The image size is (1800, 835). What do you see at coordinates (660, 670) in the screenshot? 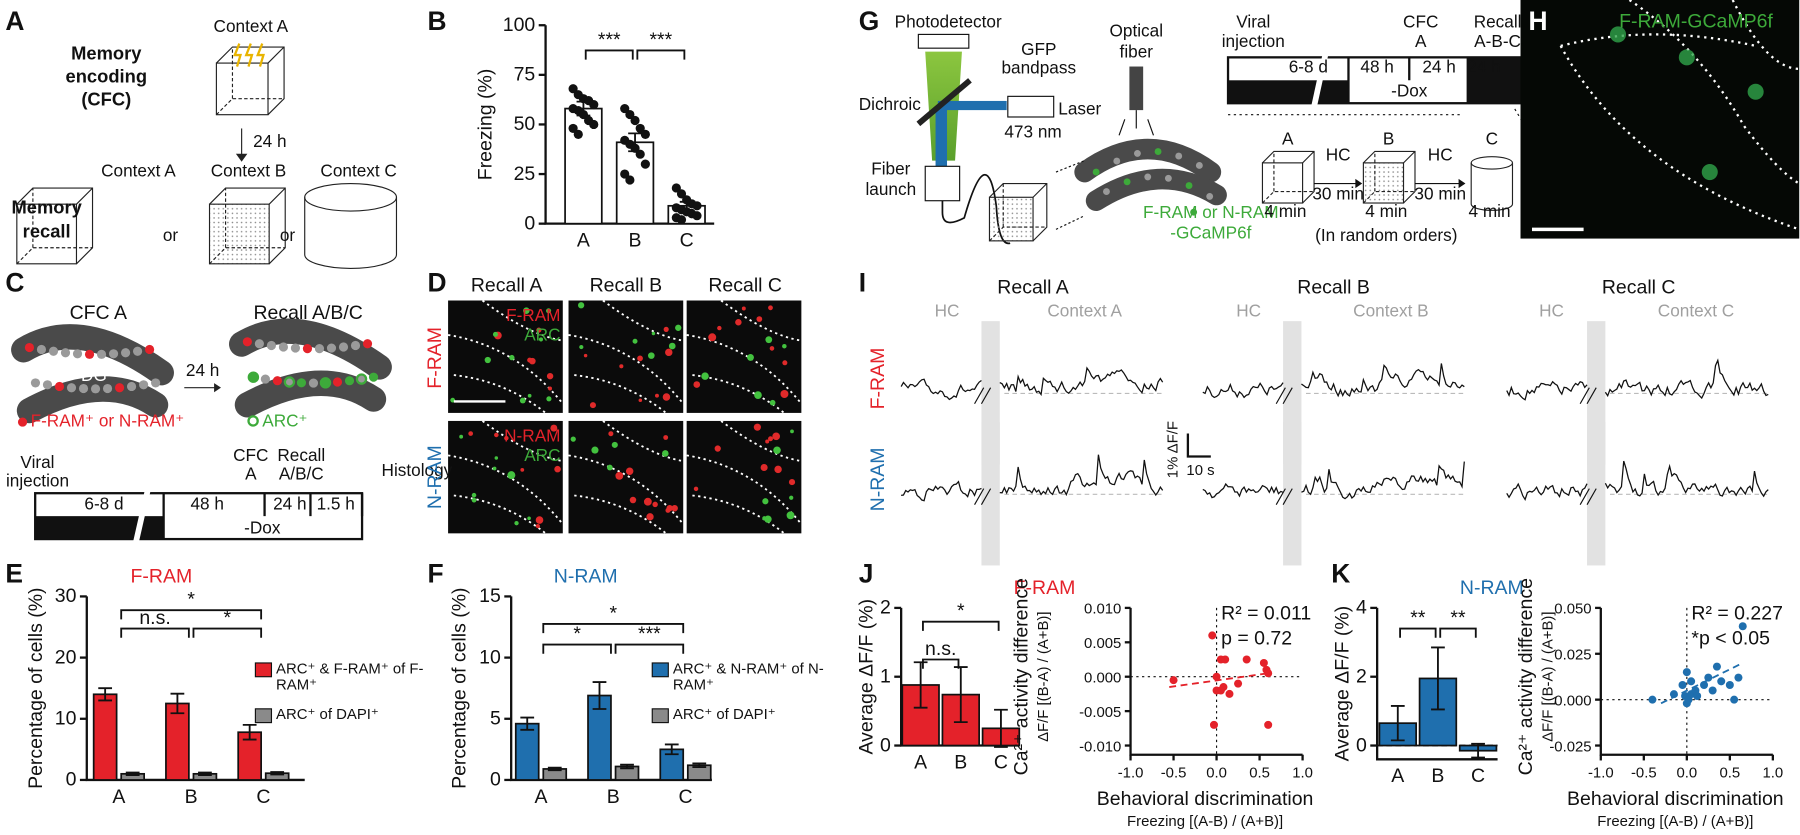
I see `legend-swatch` at bounding box center [660, 670].